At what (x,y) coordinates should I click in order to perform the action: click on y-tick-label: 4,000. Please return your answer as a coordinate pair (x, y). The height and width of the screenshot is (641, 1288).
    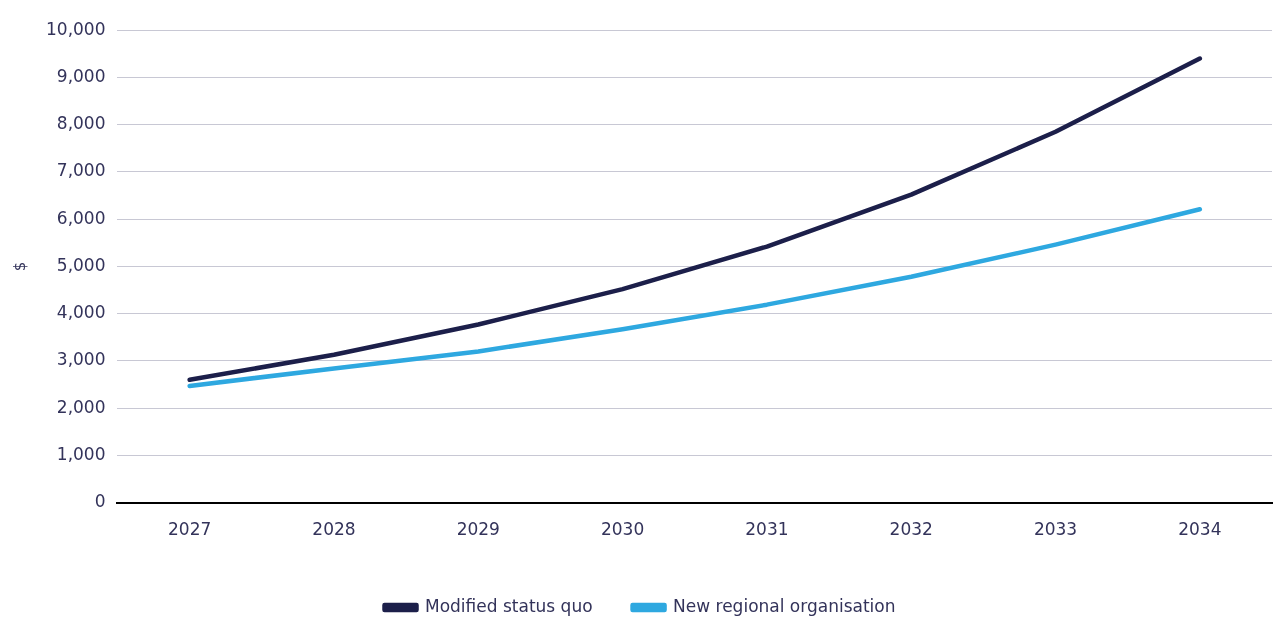
    Looking at the image, I should click on (81, 312).